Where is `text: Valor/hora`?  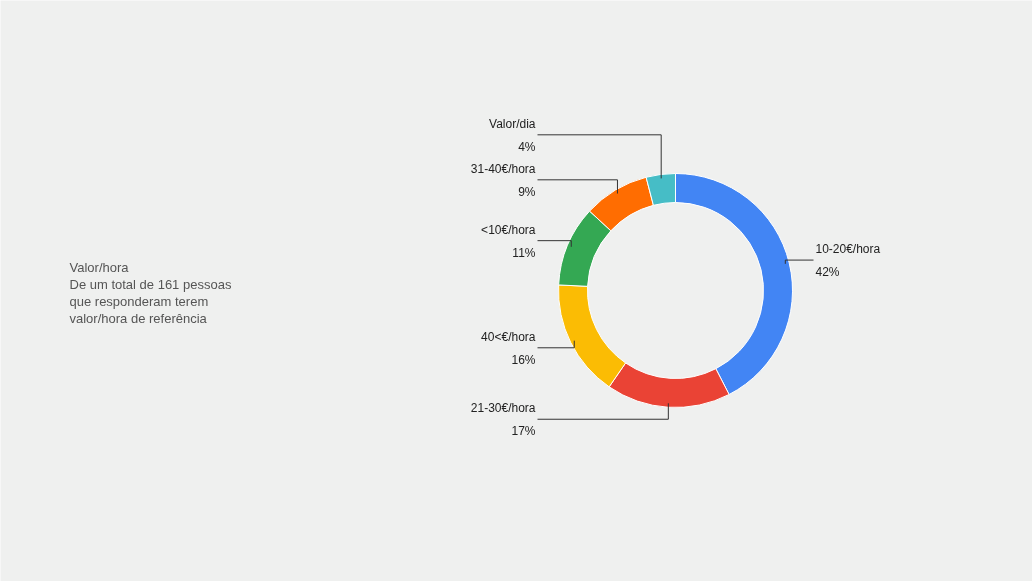 text: Valor/hora is located at coordinates (99, 267).